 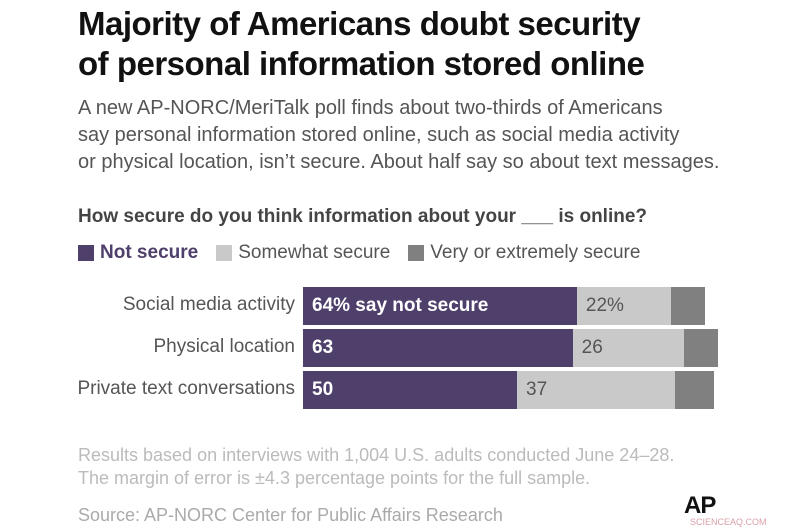 I want to click on legend-label: Somewhat secure, so click(x=314, y=252).